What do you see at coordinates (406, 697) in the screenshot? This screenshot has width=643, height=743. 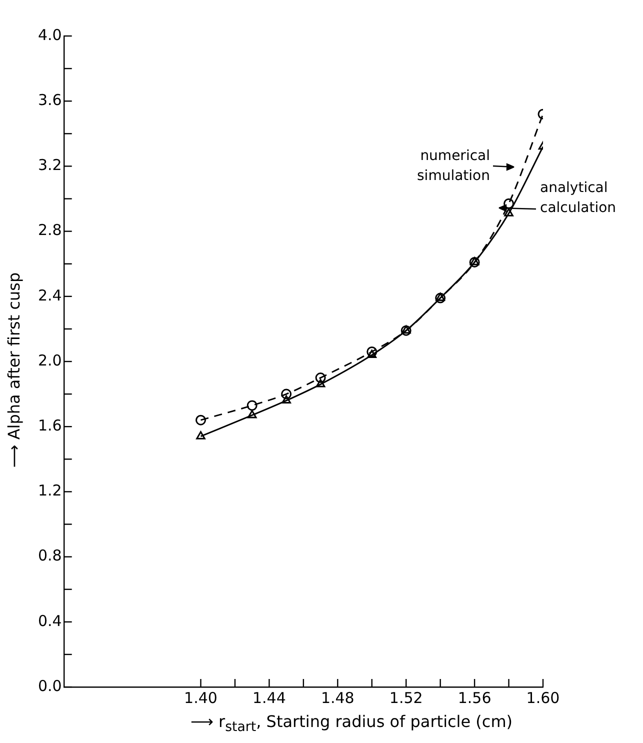 I see `x-tick-label: 1.52` at bounding box center [406, 697].